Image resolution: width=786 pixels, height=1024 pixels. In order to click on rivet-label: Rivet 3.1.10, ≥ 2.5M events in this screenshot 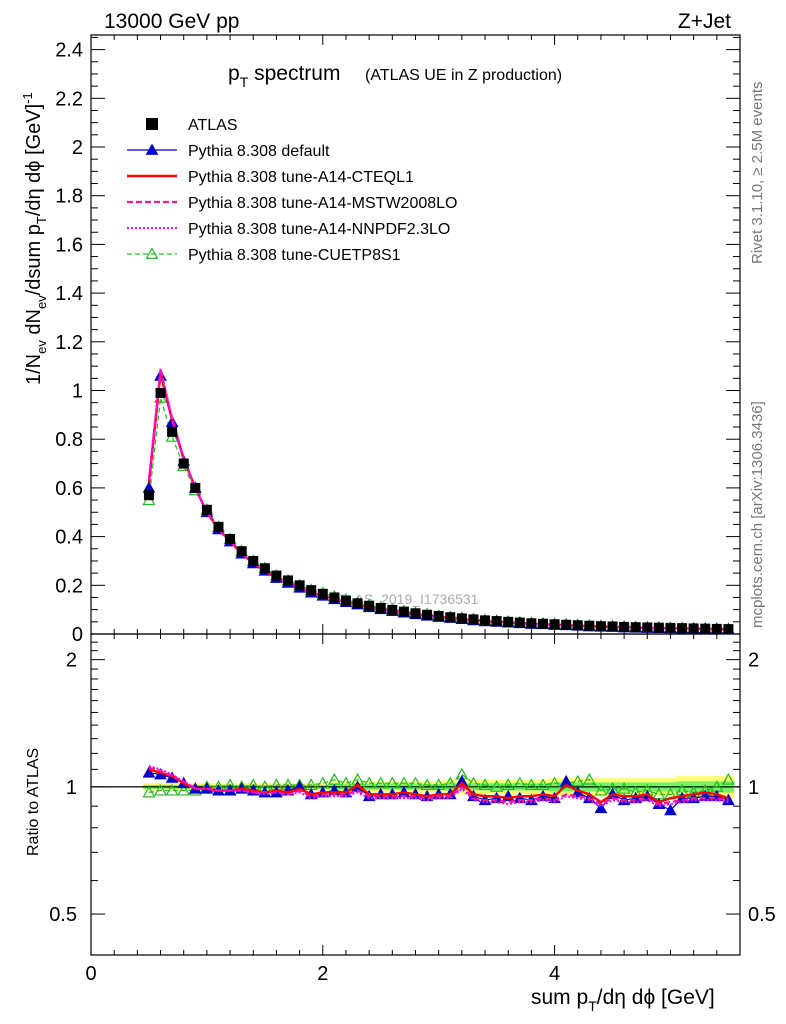, I will do `click(757, 173)`.